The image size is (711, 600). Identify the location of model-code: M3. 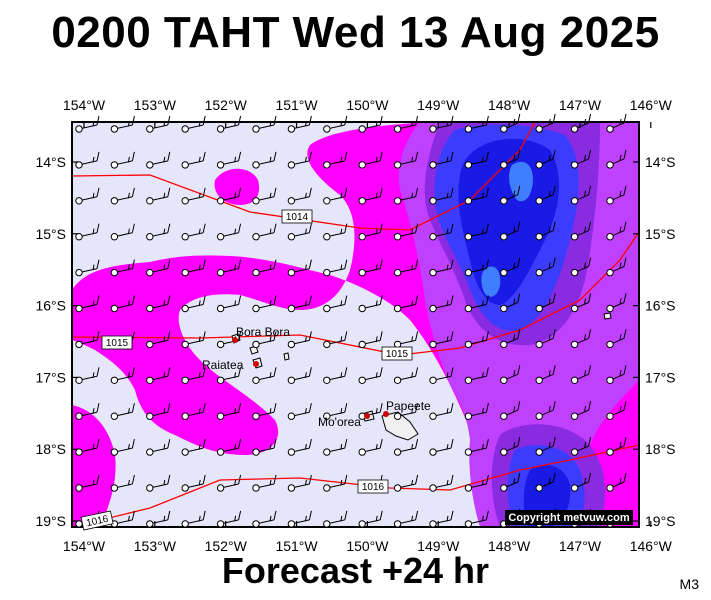
(689, 584).